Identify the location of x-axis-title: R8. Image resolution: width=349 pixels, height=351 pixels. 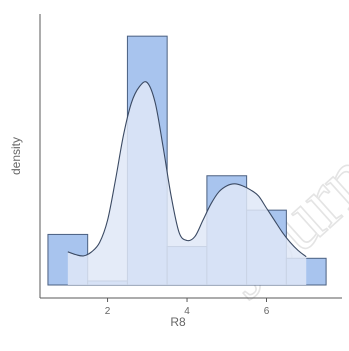
(178, 322).